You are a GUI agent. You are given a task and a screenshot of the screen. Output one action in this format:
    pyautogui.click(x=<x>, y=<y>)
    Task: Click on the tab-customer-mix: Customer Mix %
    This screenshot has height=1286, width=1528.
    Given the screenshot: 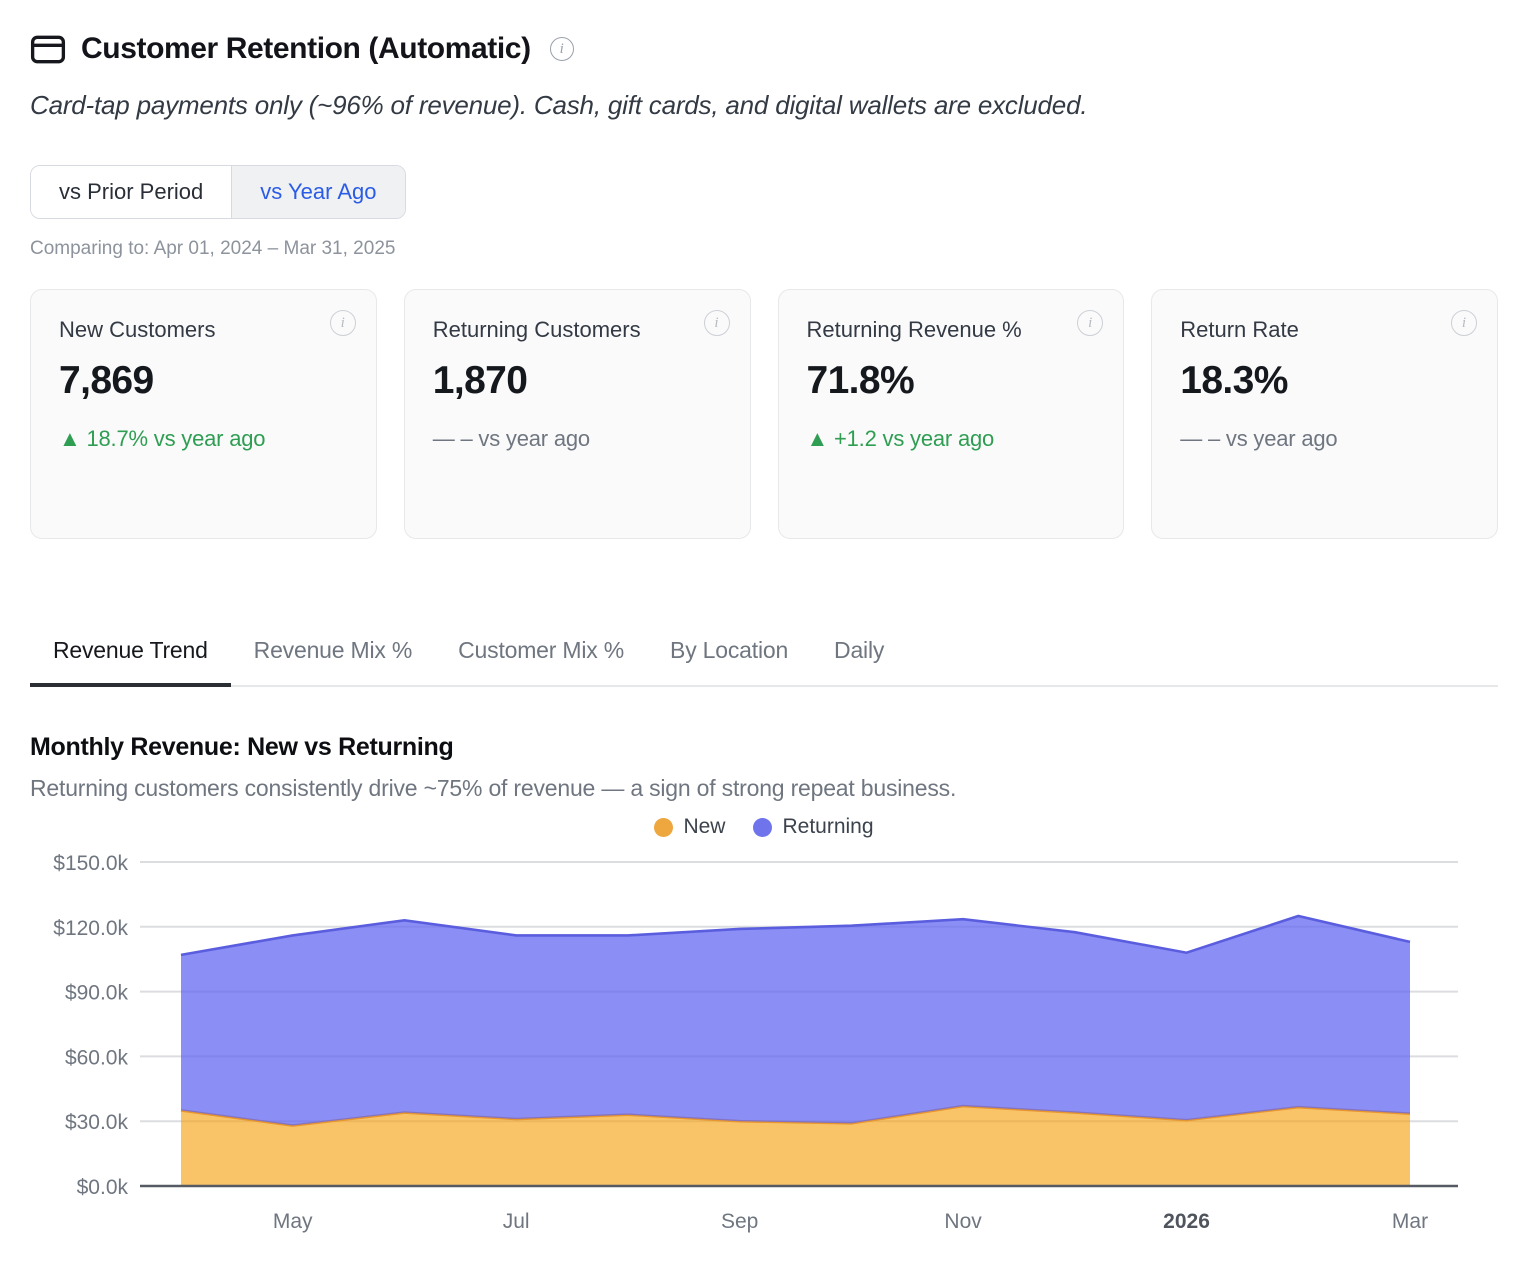 What is the action you would take?
    pyautogui.click(x=541, y=650)
    